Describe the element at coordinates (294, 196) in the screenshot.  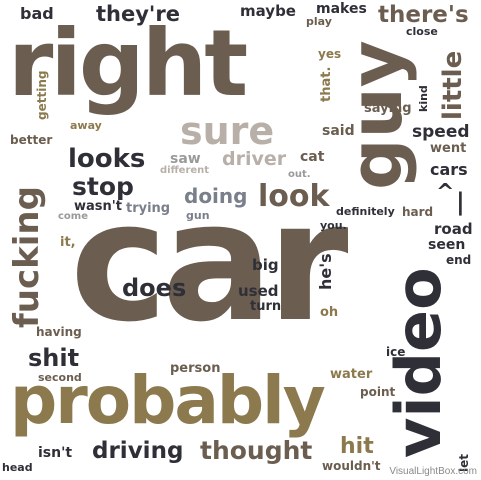
I see `word-look: look` at that location.